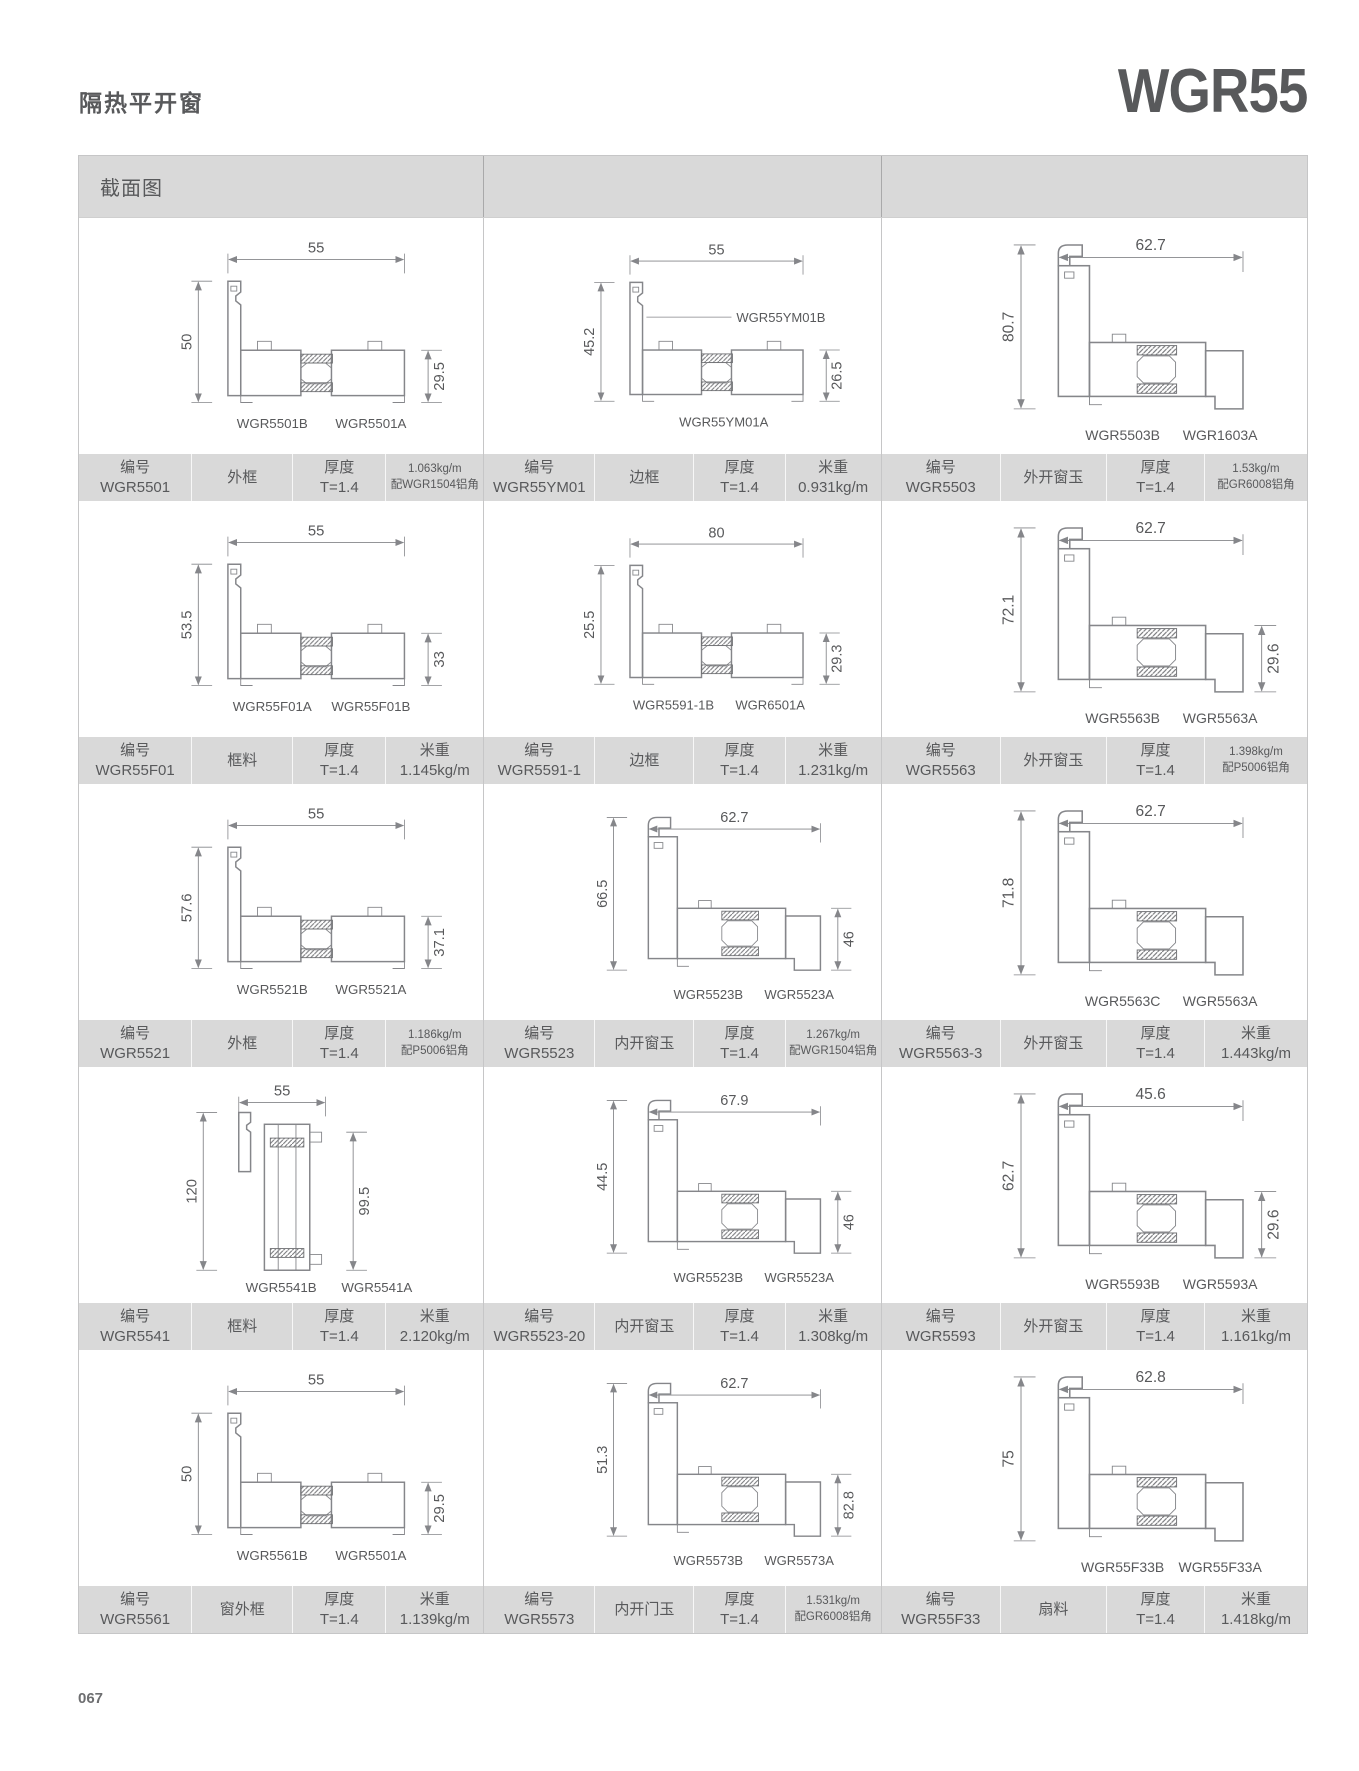 Image resolution: width=1359 pixels, height=1771 pixels. Describe the element at coordinates (434, 770) in the screenshot. I see `spec-weight-value: 1.145kg/m` at that location.